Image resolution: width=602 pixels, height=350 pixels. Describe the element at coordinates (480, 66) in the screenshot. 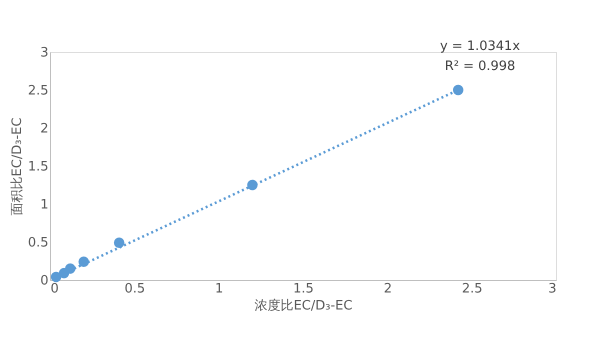

I see `annotation: R² = 0.998` at that location.